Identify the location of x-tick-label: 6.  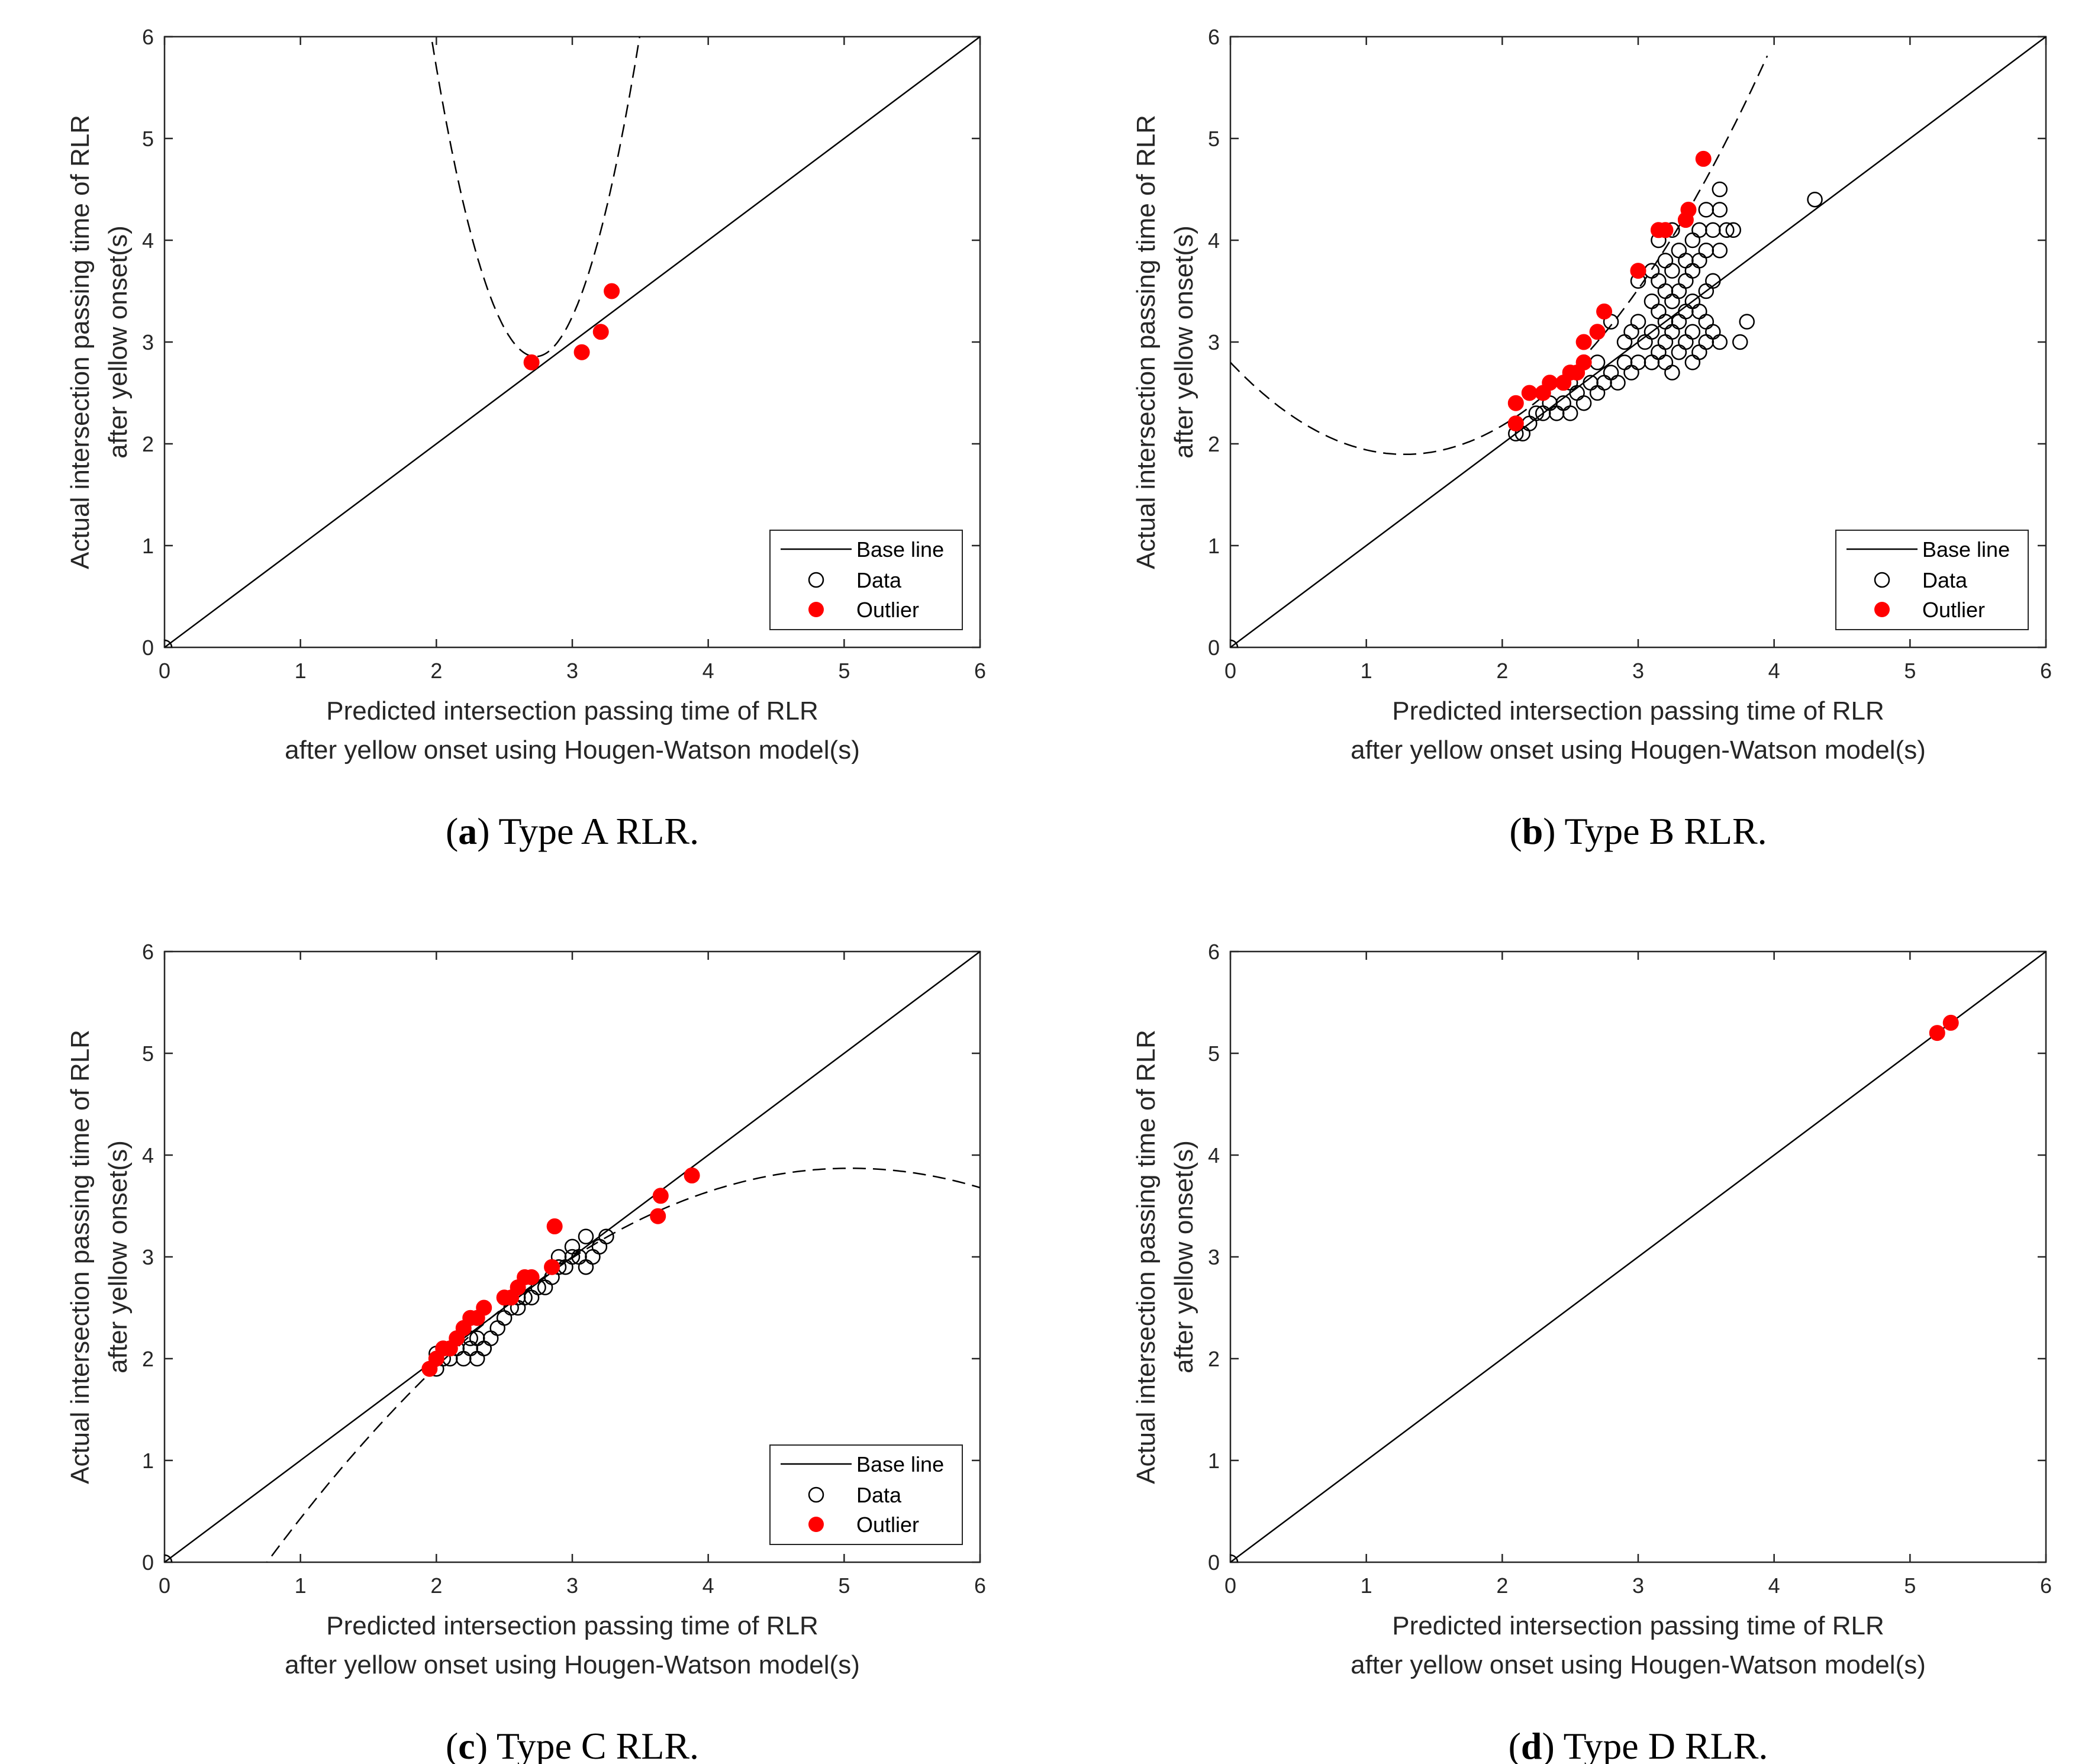
(2046, 671).